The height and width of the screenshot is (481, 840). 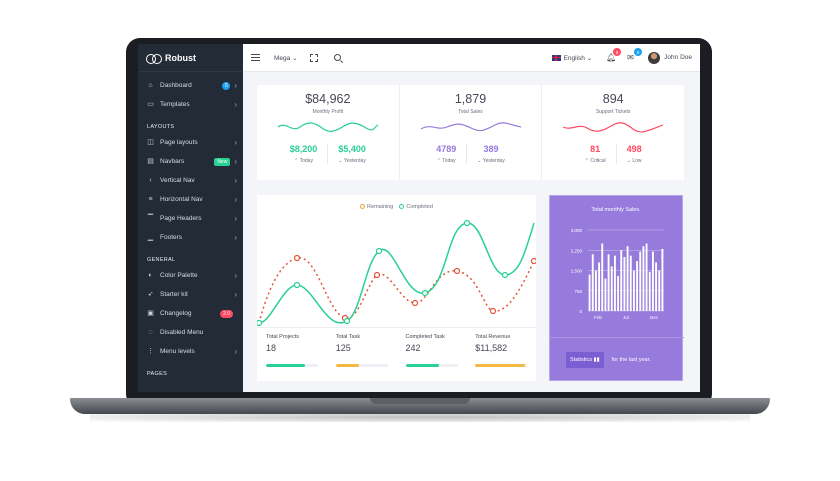 I want to click on statistics-button: Statistics ▮▮, so click(x=585, y=359).